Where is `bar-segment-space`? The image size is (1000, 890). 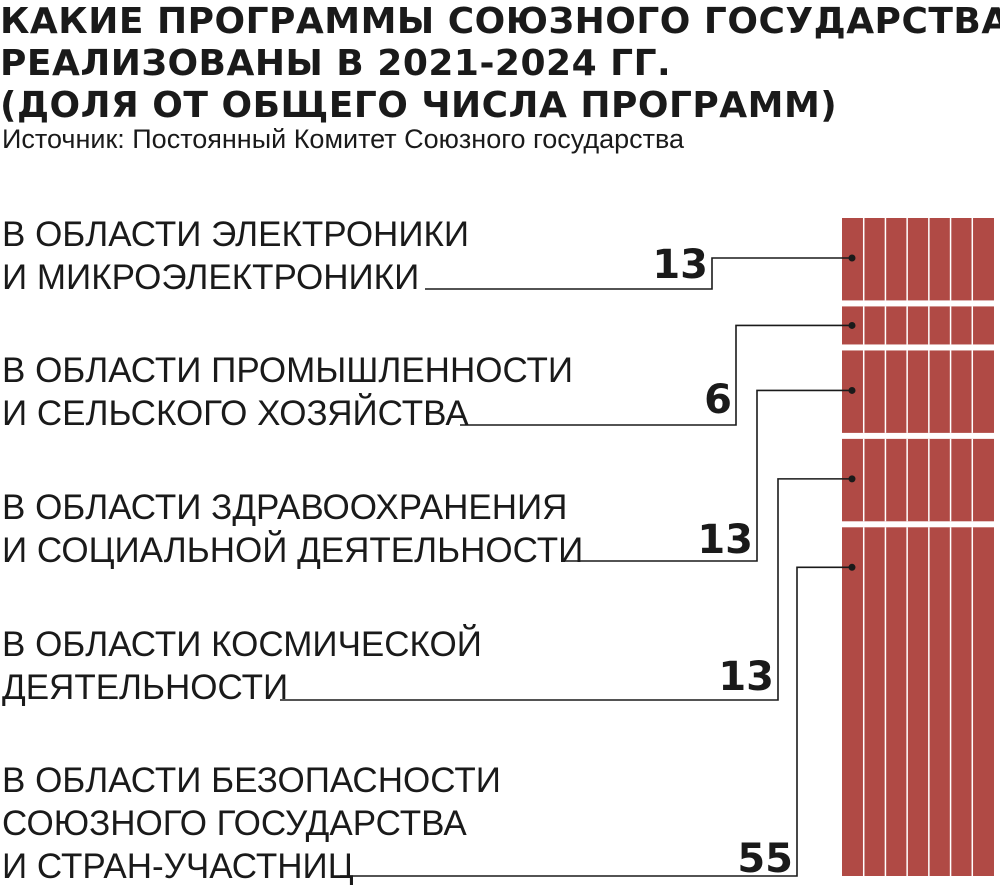 bar-segment-space is located at coordinates (918, 480).